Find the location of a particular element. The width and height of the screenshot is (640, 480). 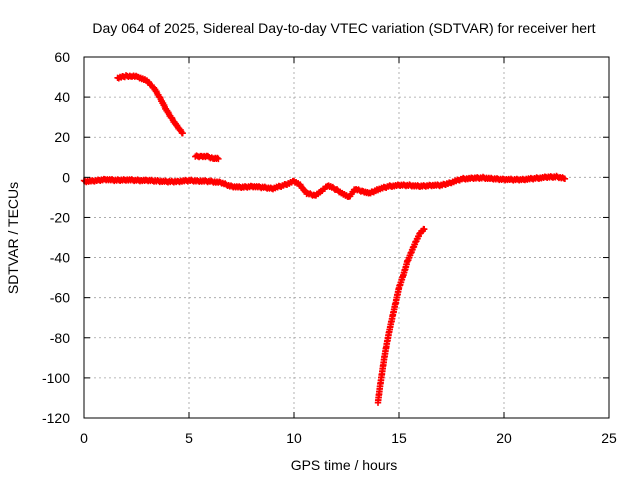

y-tick-label: 0 is located at coordinates (66, 177).